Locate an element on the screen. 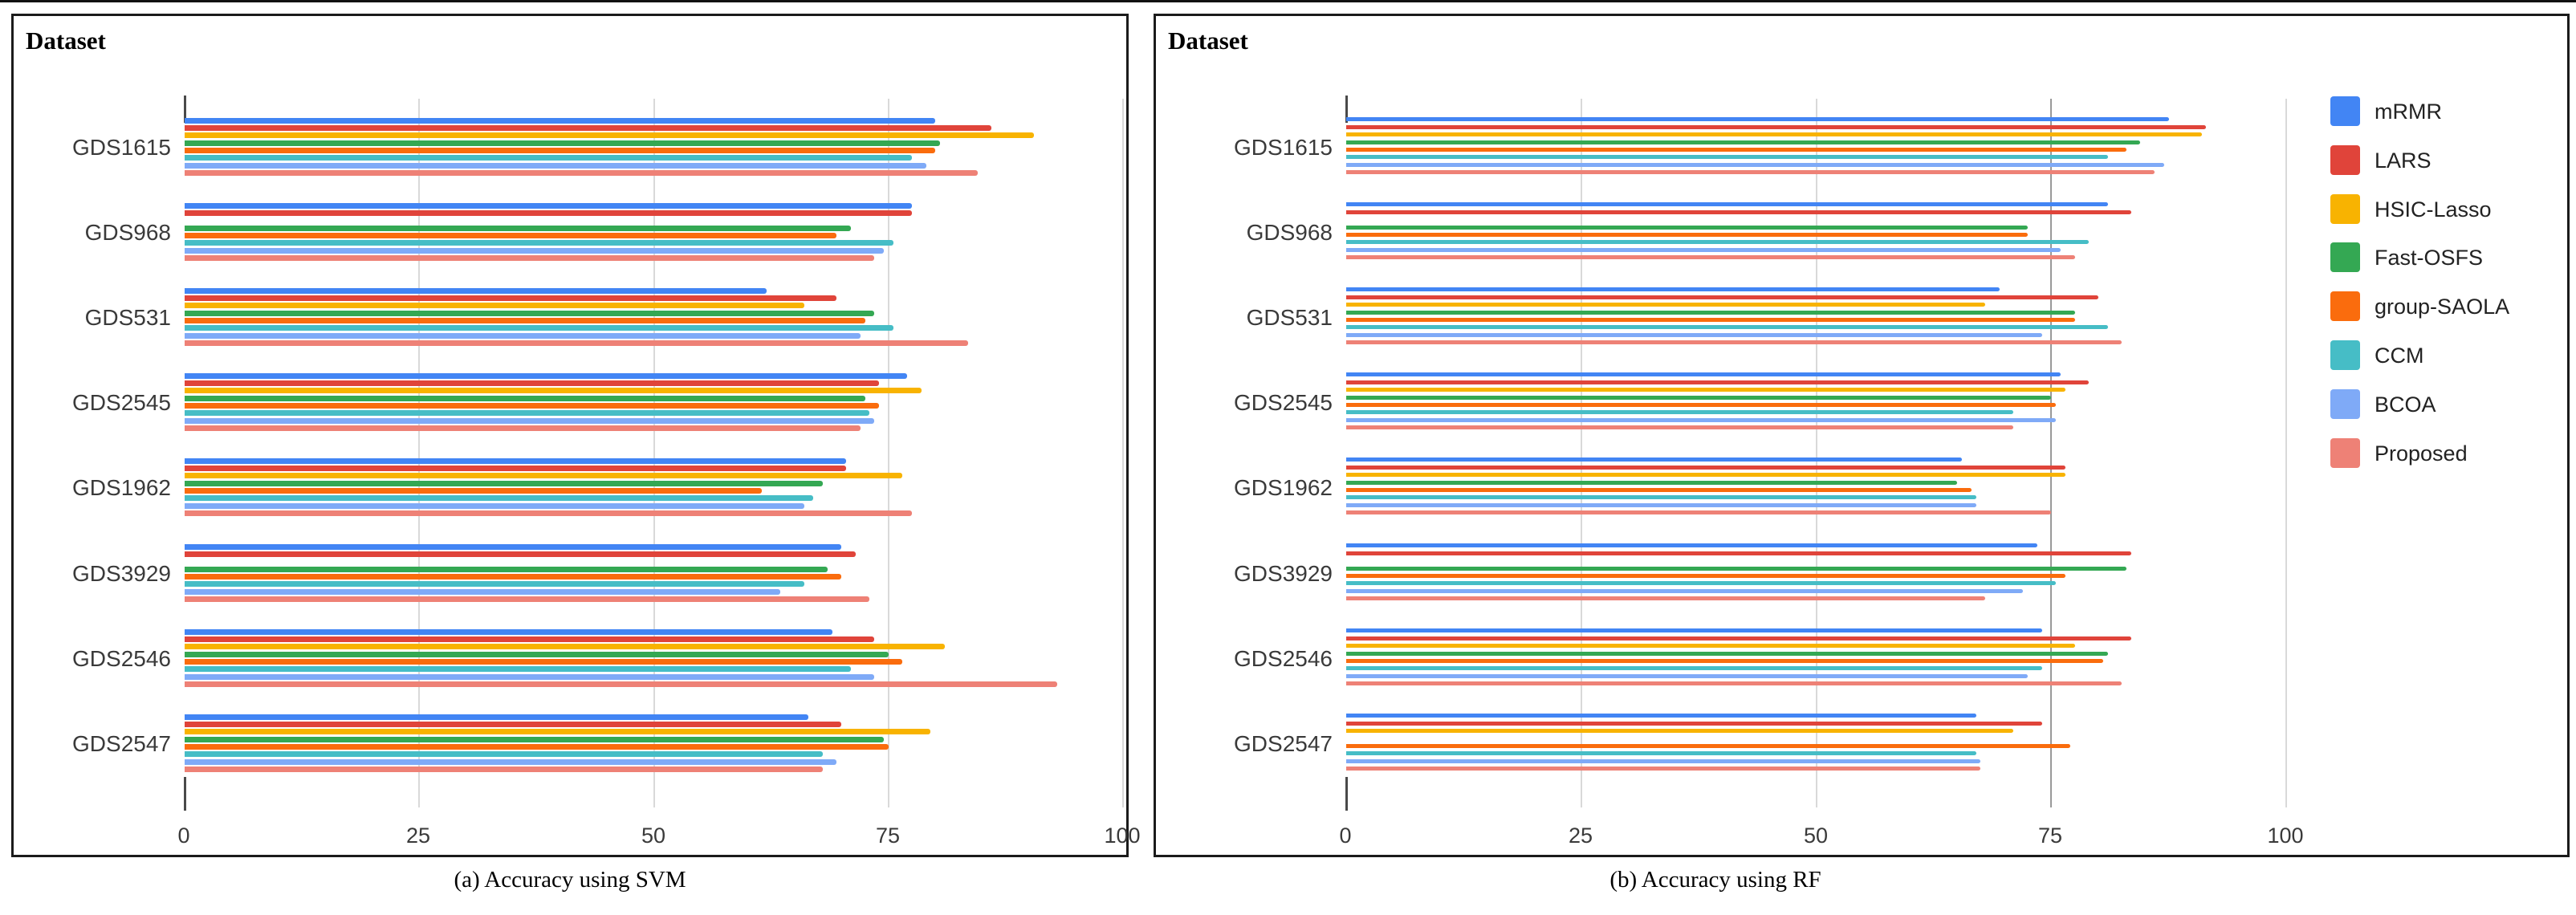  bar-GDS968-group-SAOLA is located at coordinates (511, 235).